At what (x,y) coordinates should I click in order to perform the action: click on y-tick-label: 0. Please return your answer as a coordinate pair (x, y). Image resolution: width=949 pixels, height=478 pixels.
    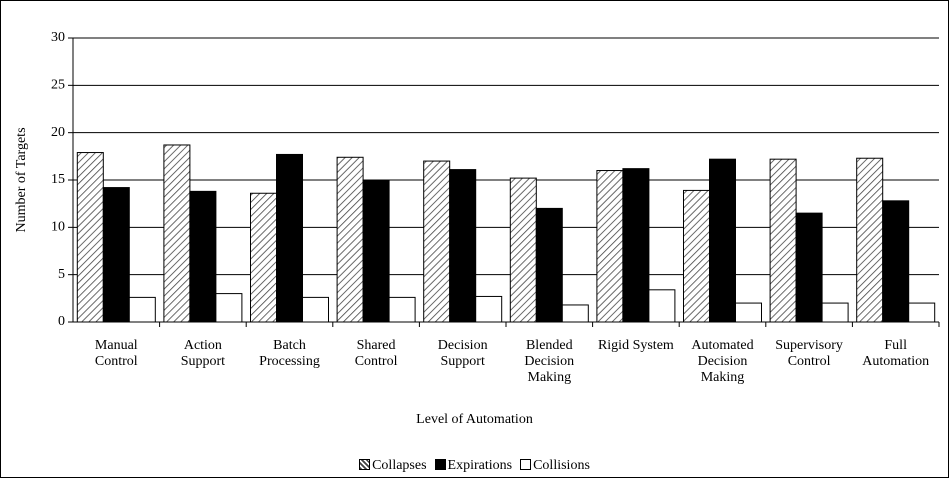
    Looking at the image, I should click on (61, 321).